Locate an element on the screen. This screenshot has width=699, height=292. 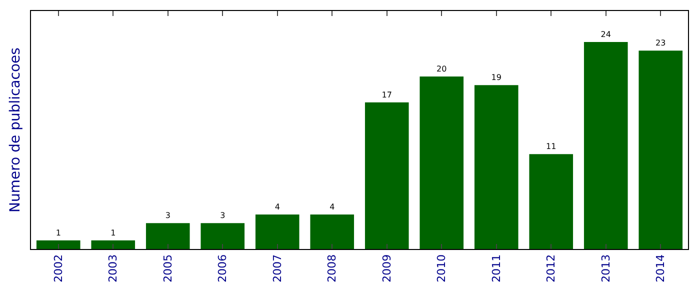
x-tick-label: 2012 is located at coordinates (551, 268).